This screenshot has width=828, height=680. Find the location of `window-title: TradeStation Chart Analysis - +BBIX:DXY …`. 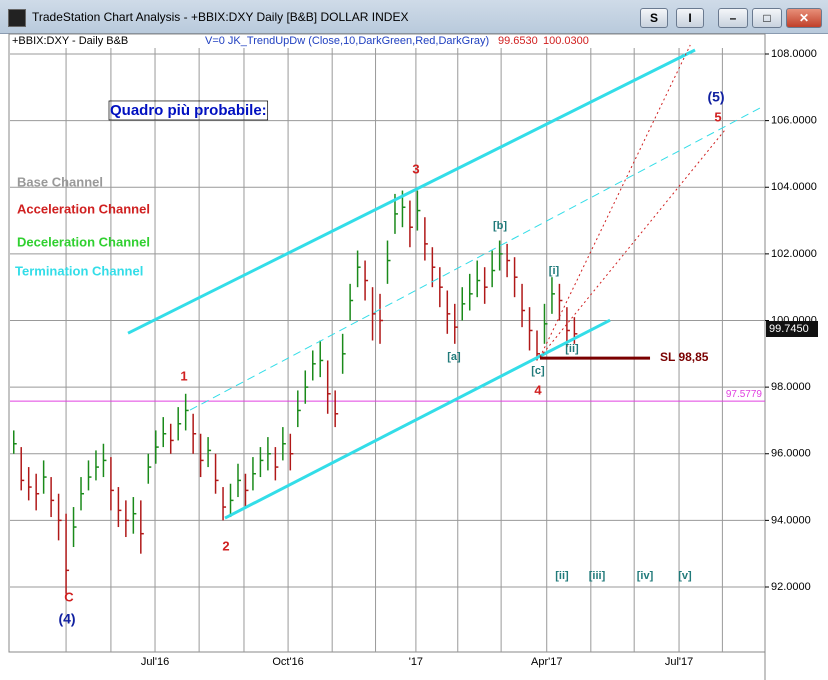

window-title: TradeStation Chart Analysis - +BBIX:DXY … is located at coordinates (220, 17).